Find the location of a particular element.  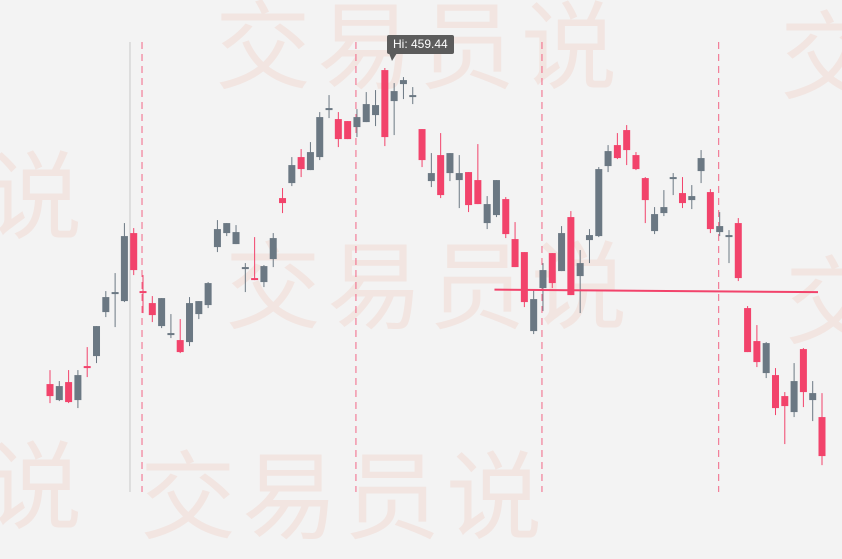

support-level-line is located at coordinates (656, 291).